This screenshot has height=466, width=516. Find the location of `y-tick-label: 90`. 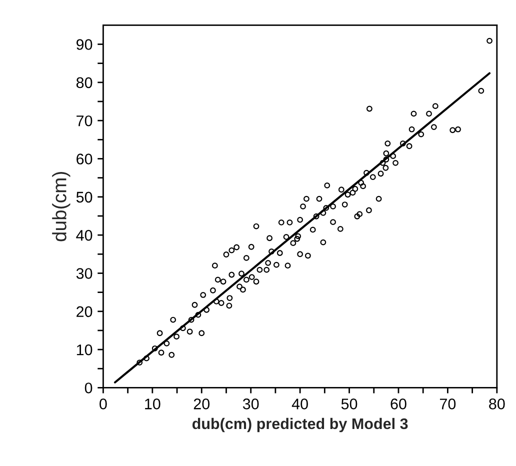

y-tick-label: 90 is located at coordinates (84, 44).